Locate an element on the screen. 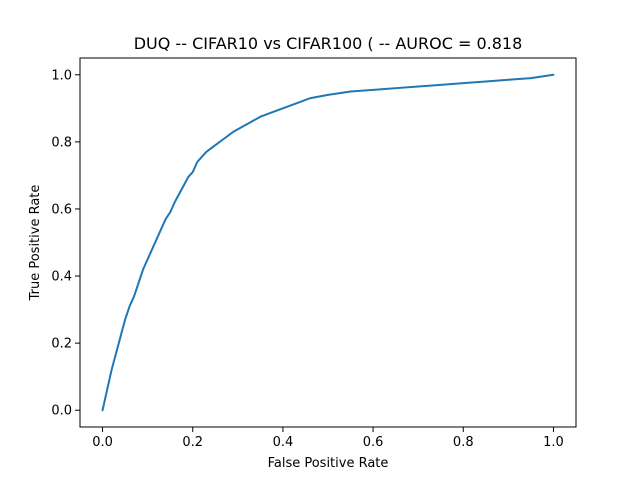  x-tick-label: 0.0 is located at coordinates (102, 442).